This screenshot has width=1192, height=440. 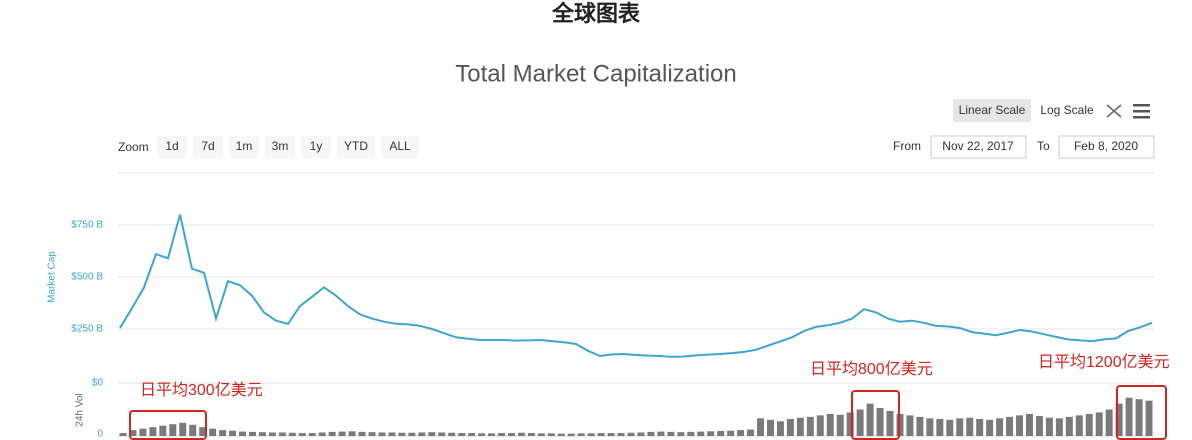 I want to click on zoom-button: 1y, so click(x=316, y=146).